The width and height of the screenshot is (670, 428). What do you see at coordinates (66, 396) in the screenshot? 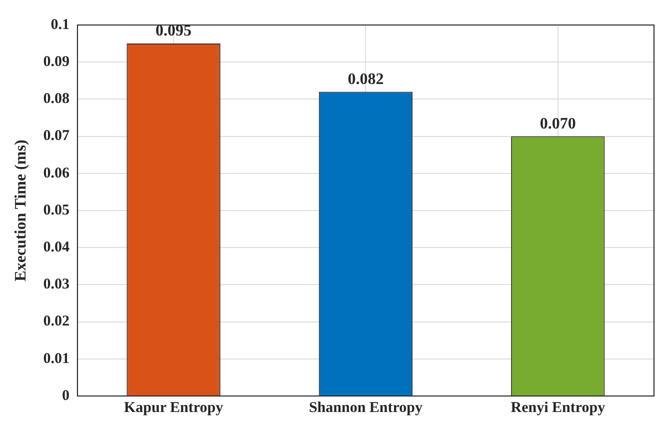
I see `y-tick-label: 0` at bounding box center [66, 396].